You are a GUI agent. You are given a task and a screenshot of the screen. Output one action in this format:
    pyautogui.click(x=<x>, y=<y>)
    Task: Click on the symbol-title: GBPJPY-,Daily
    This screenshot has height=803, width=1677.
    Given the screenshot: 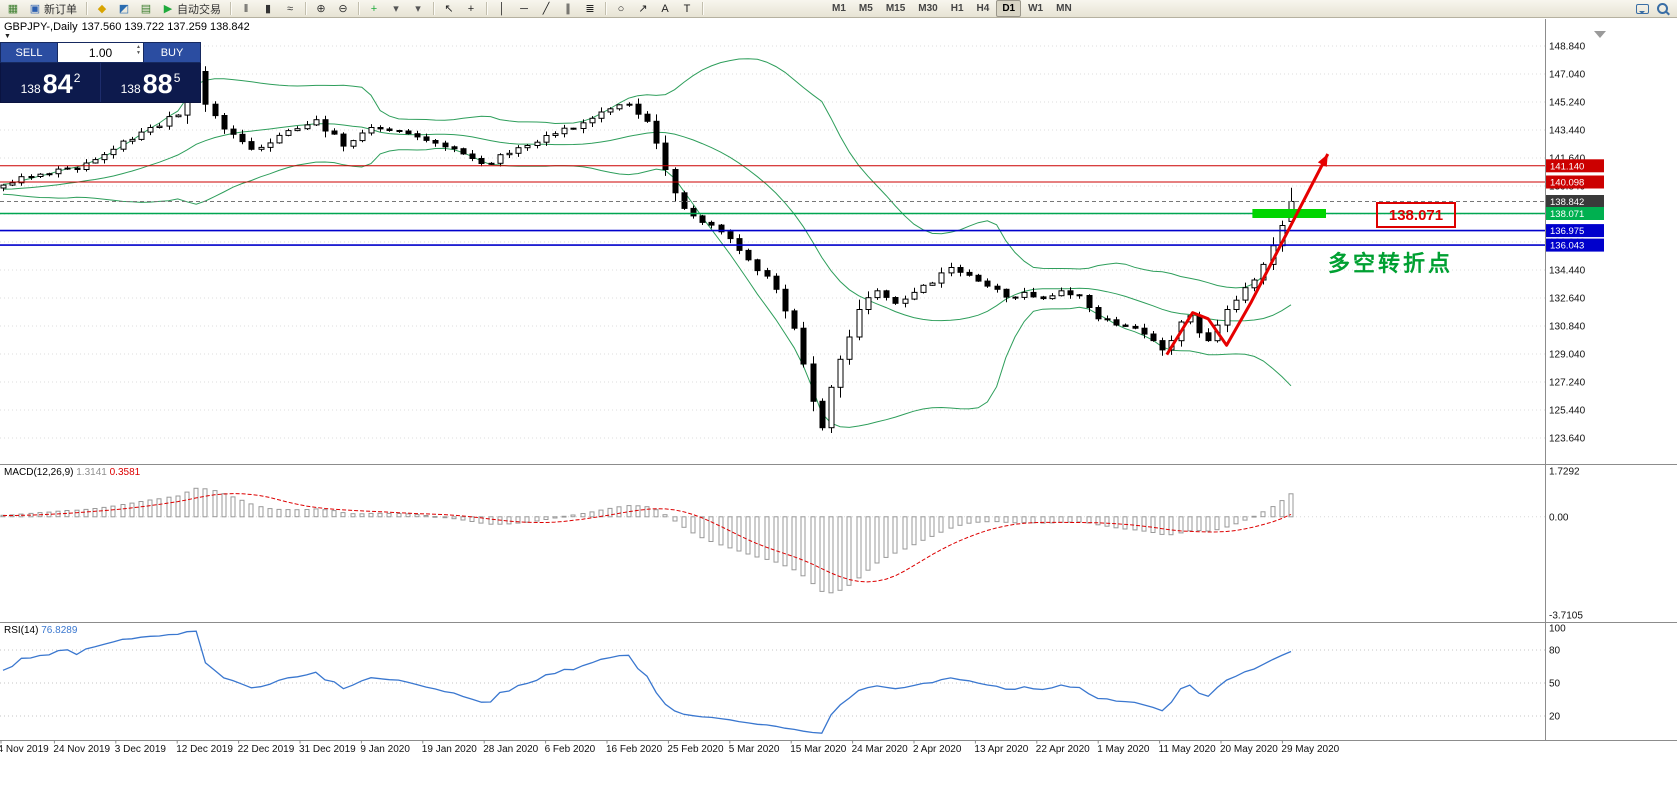 What is the action you would take?
    pyautogui.click(x=41, y=27)
    